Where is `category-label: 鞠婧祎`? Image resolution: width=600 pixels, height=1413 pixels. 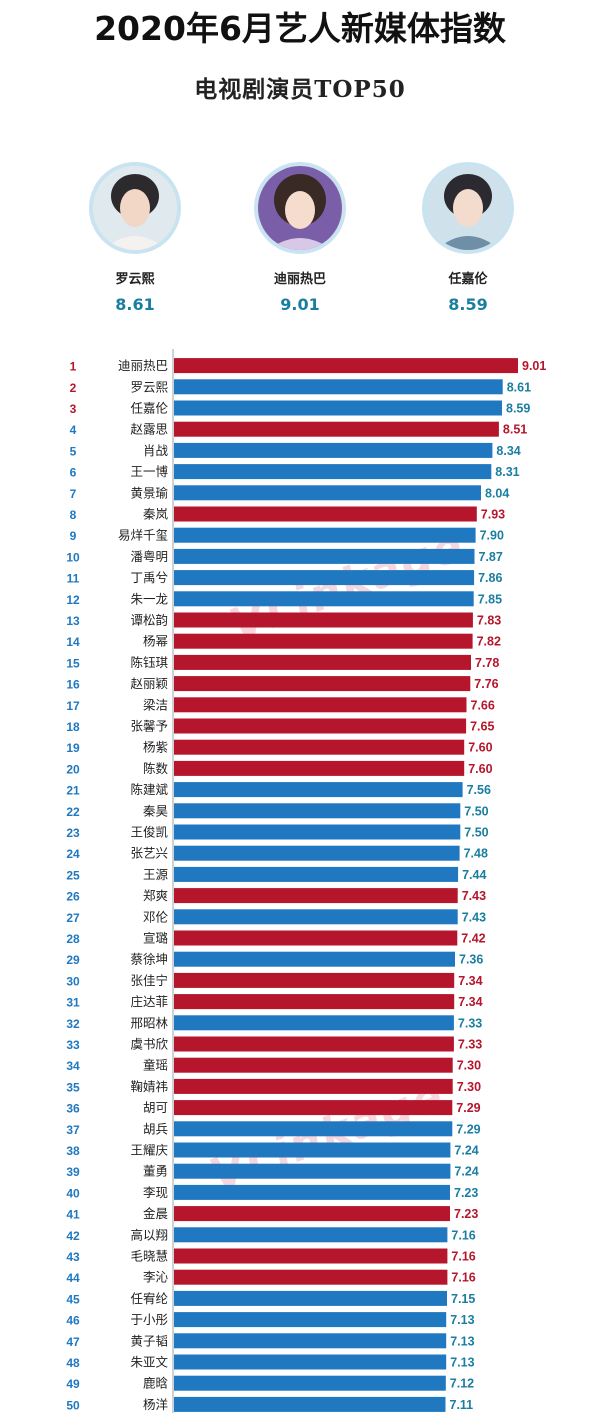 category-label: 鞠婧祎 is located at coordinates (149, 1086).